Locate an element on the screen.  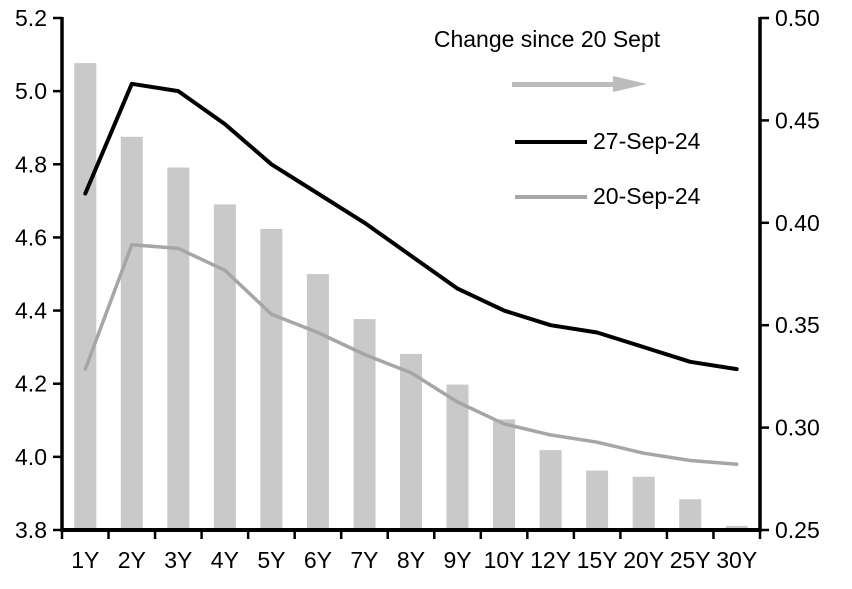
x-axis-category-label: 1Y is located at coordinates (85, 560).